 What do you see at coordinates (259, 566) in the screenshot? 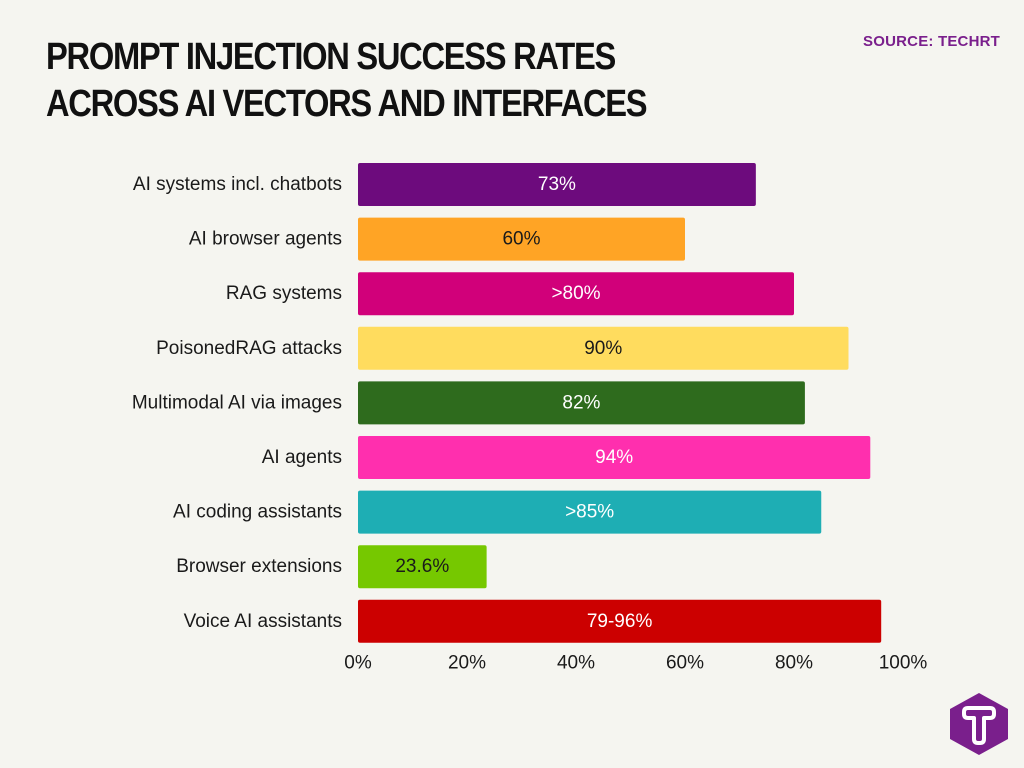
I see `category-label: Browser extensions` at bounding box center [259, 566].